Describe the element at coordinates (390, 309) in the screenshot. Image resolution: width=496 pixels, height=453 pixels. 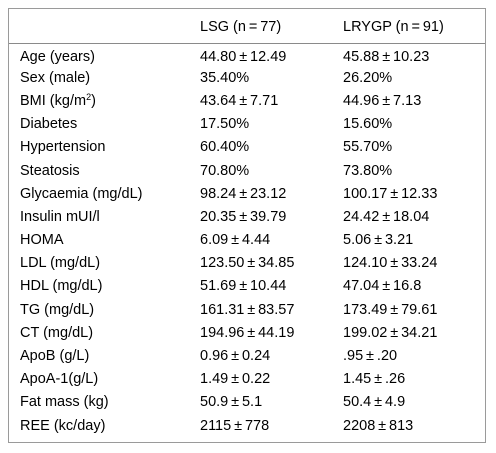
I see `lrygp-value: 173.49 ± 79.61` at that location.